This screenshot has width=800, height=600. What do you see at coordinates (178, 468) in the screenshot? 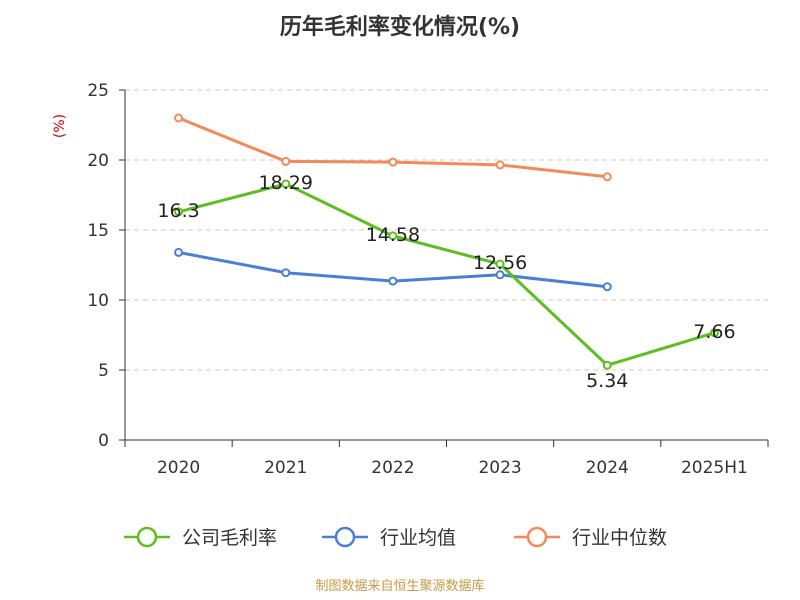
I see `x-tick-label: 2020` at bounding box center [178, 468].